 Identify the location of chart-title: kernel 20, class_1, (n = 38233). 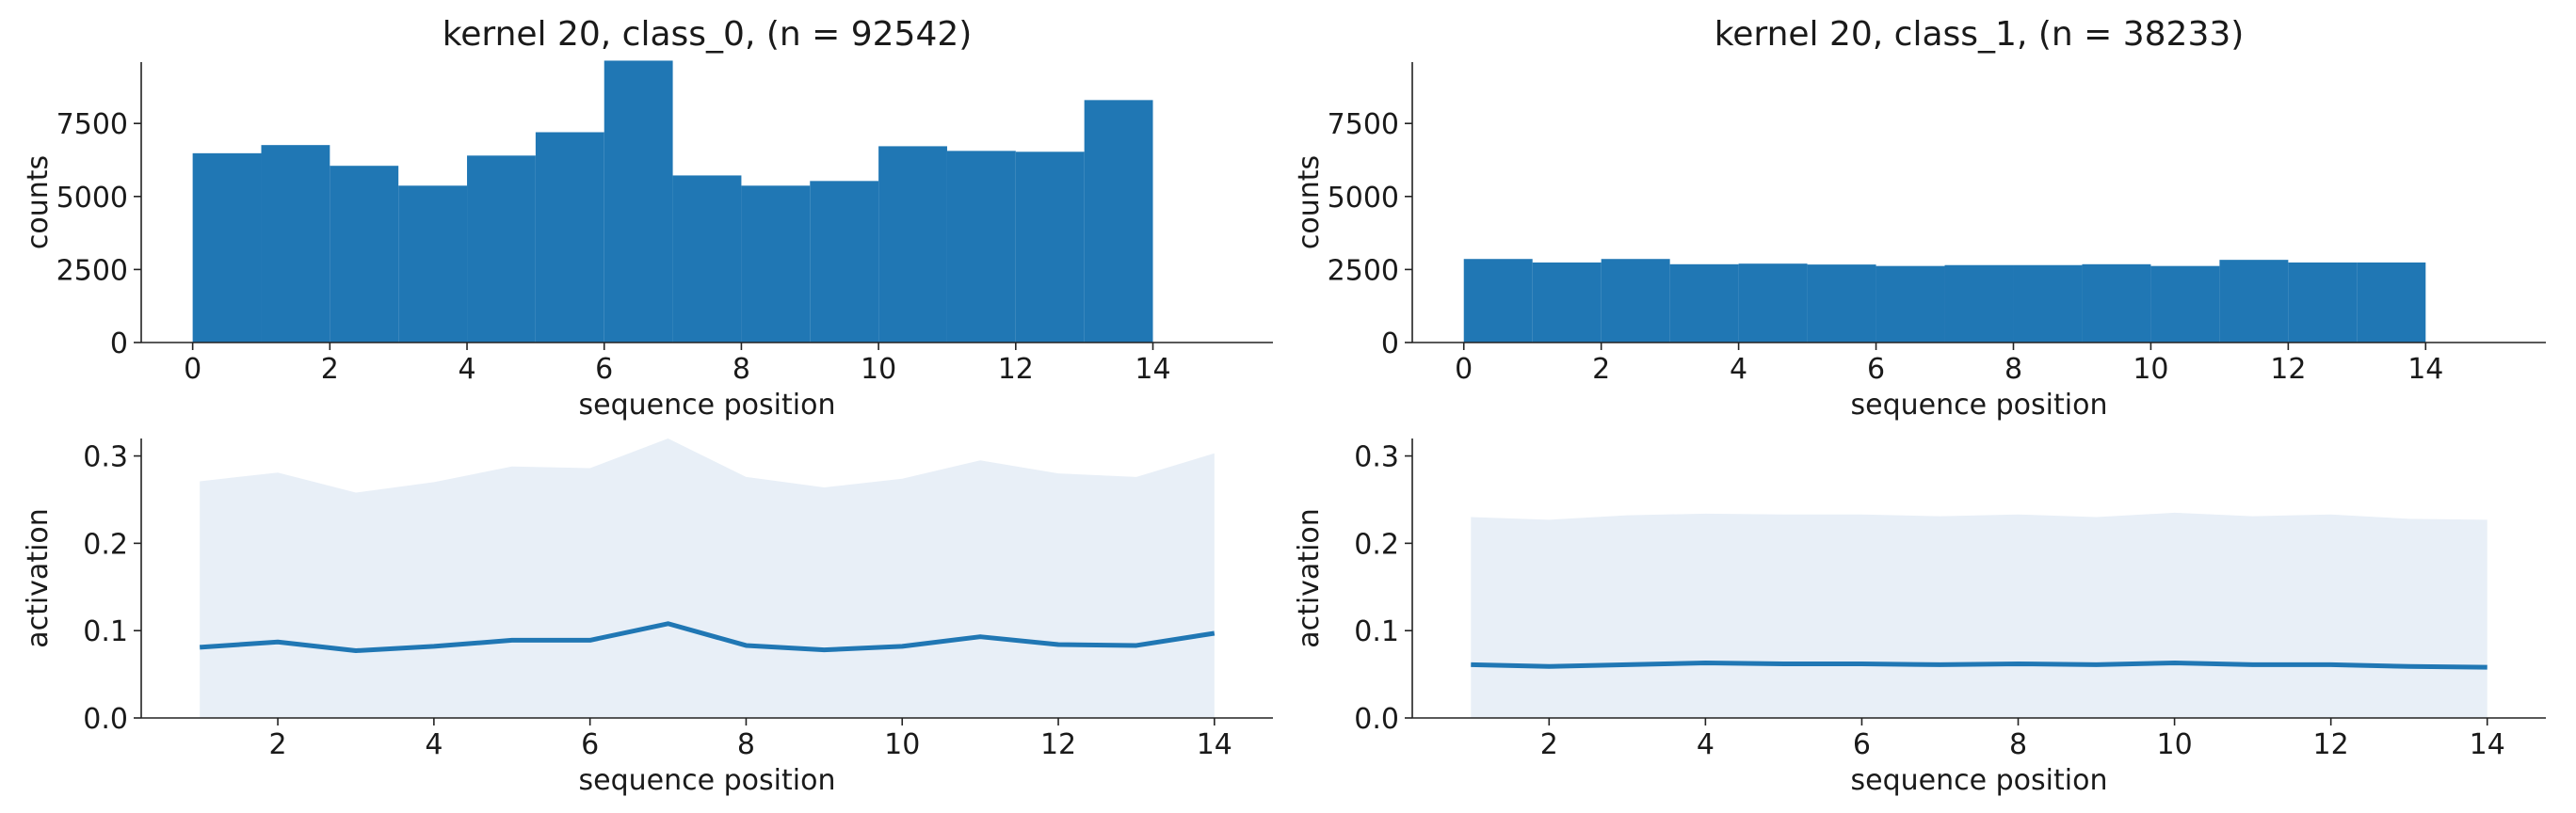
(1980, 35).